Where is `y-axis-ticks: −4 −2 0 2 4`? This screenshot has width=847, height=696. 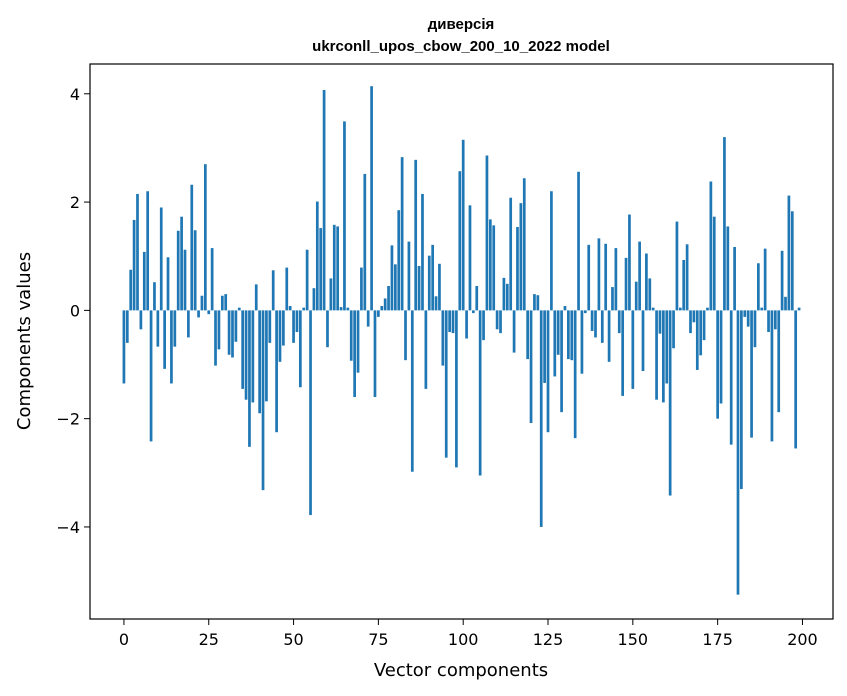 y-axis-ticks: −4 −2 0 2 4 is located at coordinates (73, 311).